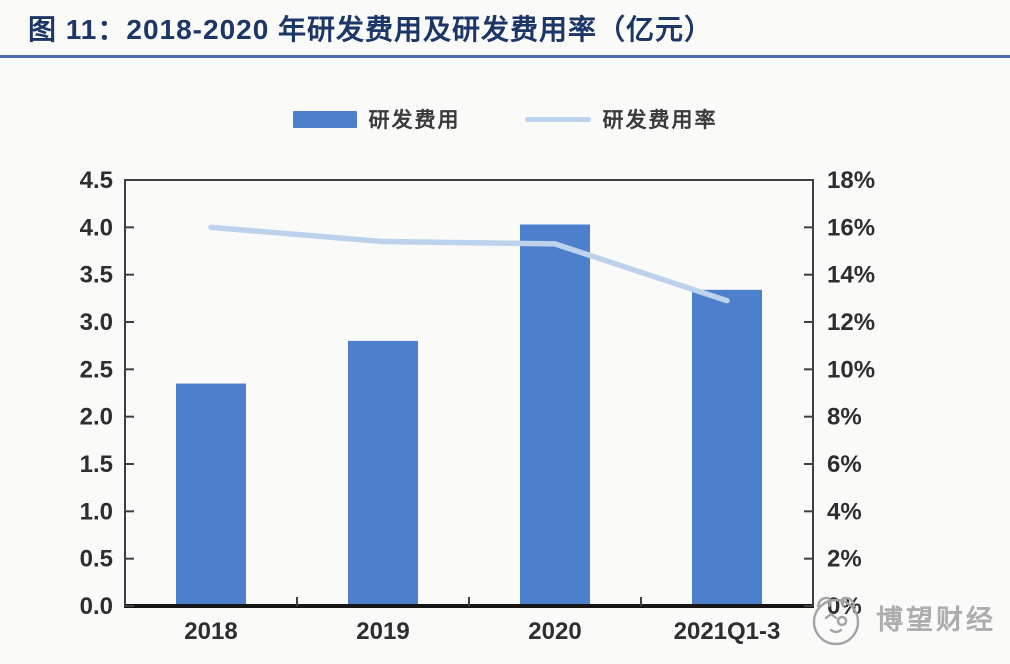 The image size is (1010, 664). I want to click on axis-tick-label: 0.0, so click(96, 606).